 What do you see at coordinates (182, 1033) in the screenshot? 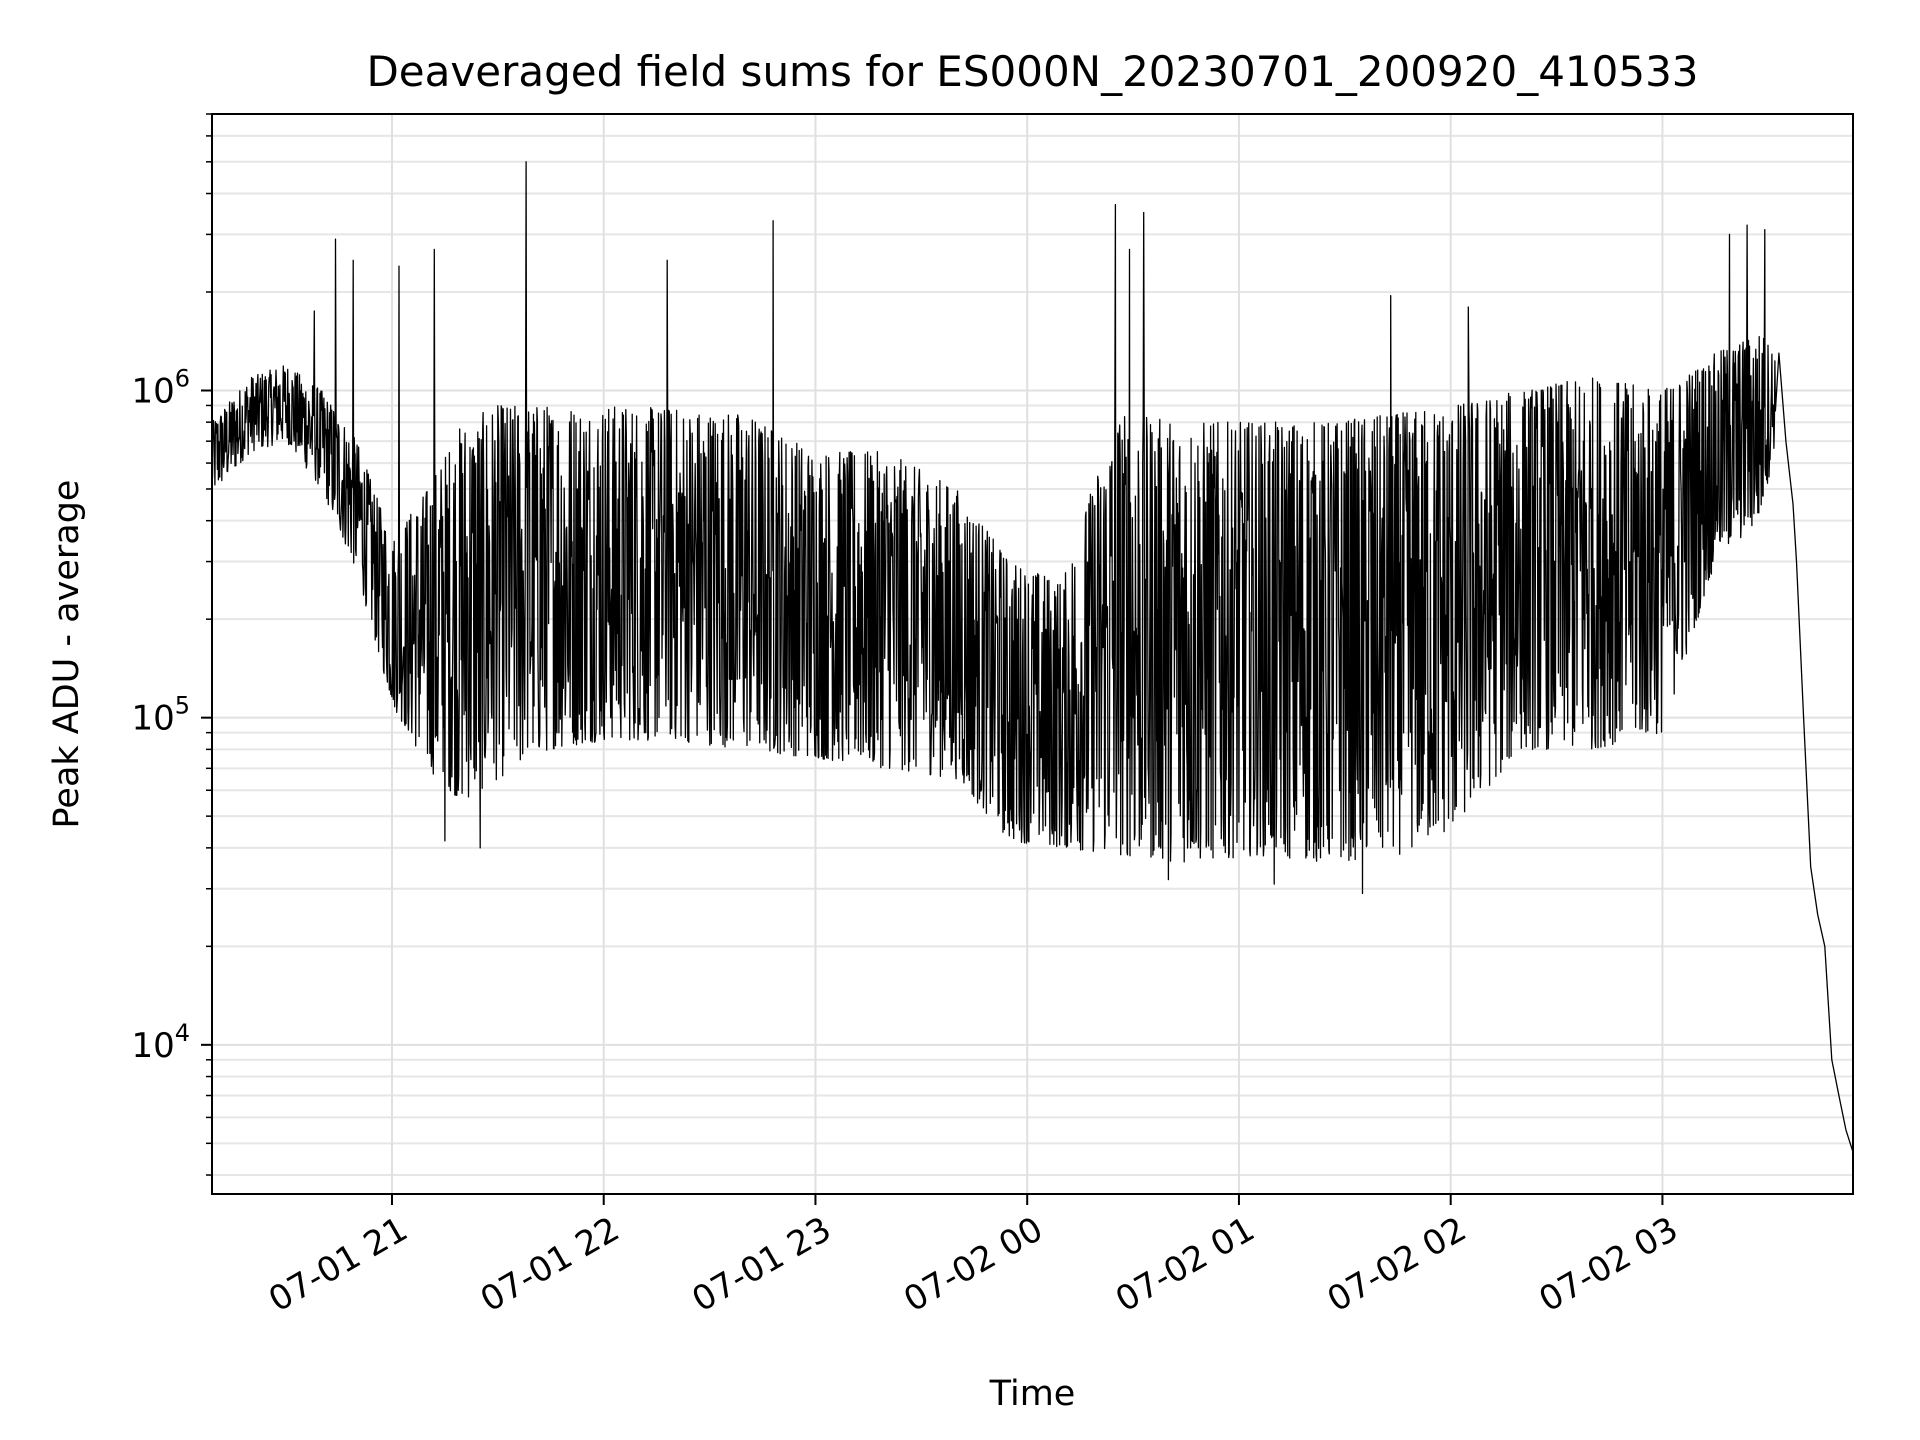
I see `y-tick-label-exponent: 4` at bounding box center [182, 1033].